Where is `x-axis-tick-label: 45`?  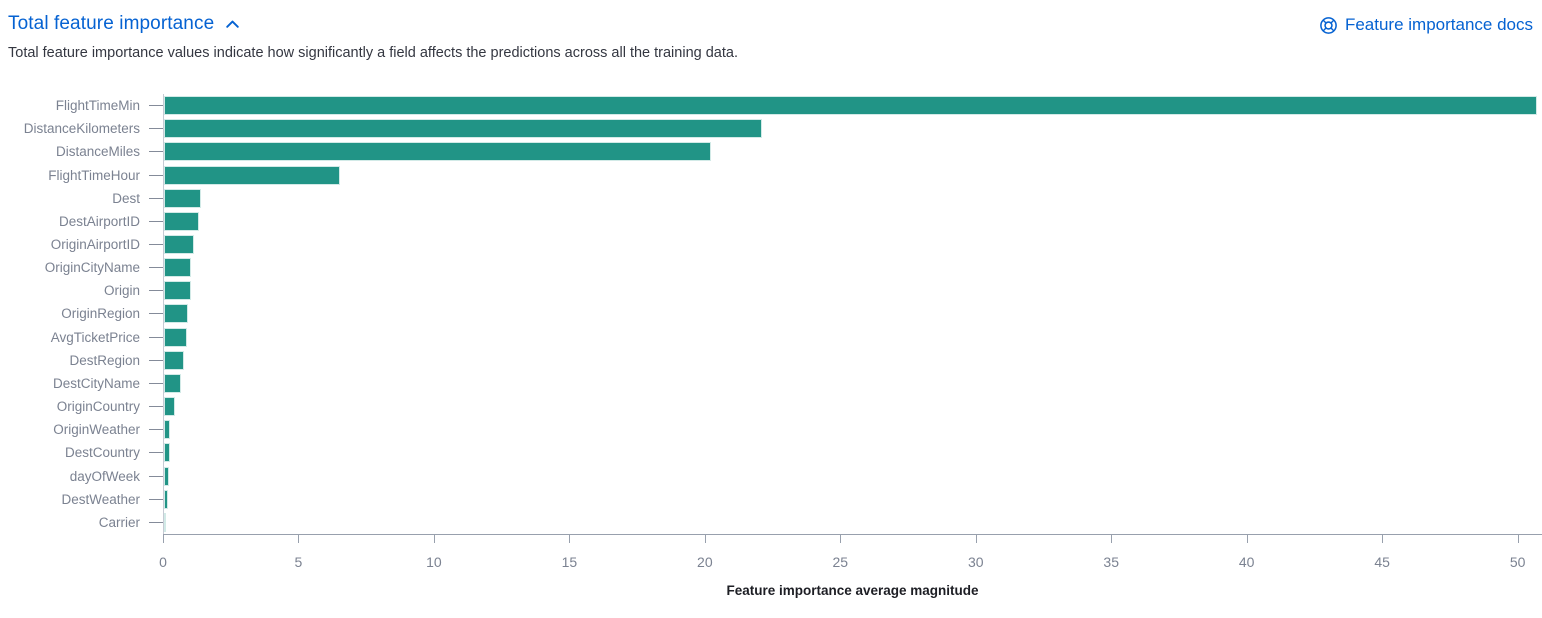 x-axis-tick-label: 45 is located at coordinates (1382, 561).